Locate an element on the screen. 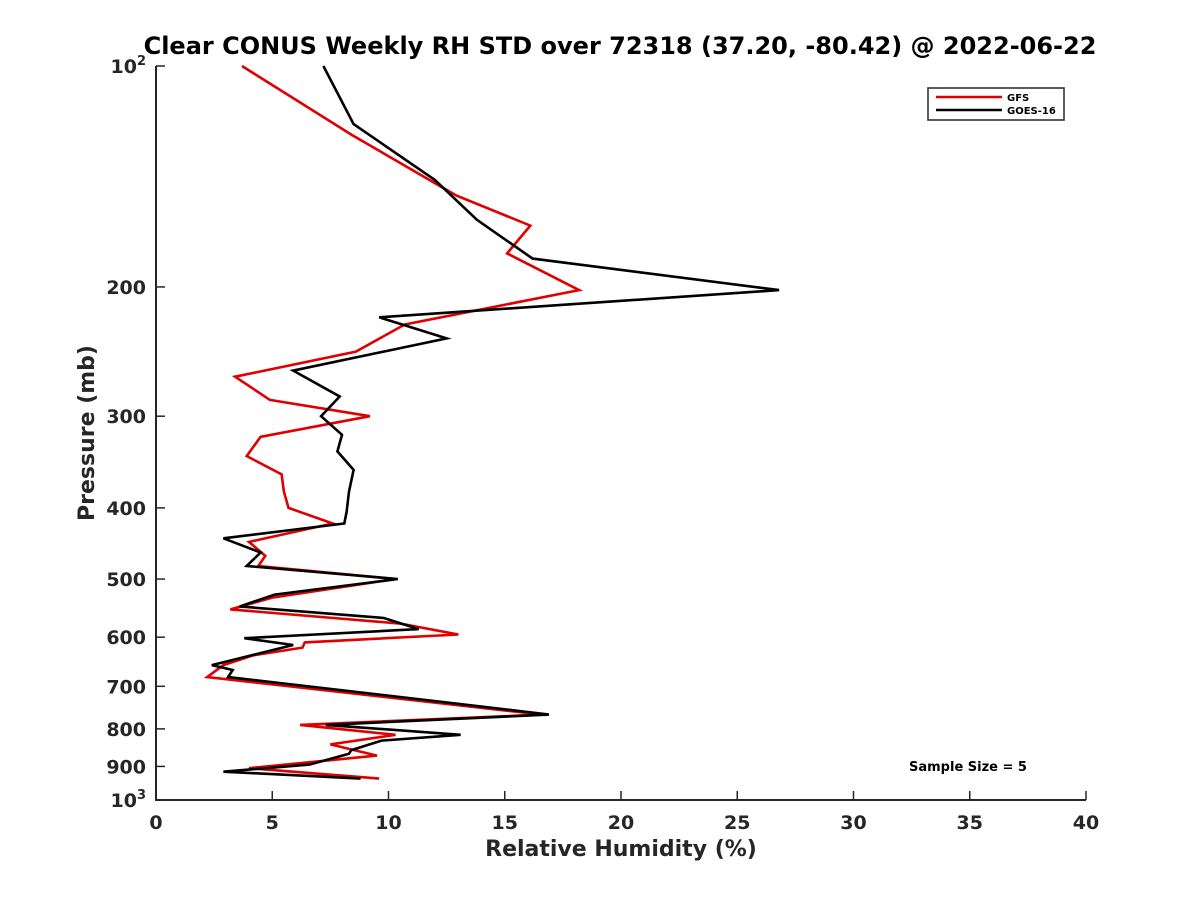 The width and height of the screenshot is (1200, 900). x-tick-label: 35 is located at coordinates (970, 823).